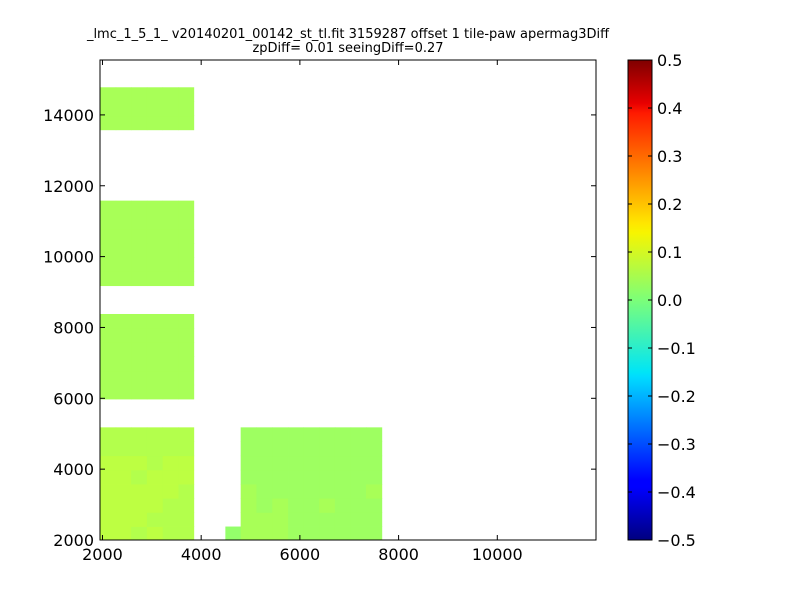 The image size is (800, 600). What do you see at coordinates (102, 554) in the screenshot?
I see `x-tick-label: 2000` at bounding box center [102, 554].